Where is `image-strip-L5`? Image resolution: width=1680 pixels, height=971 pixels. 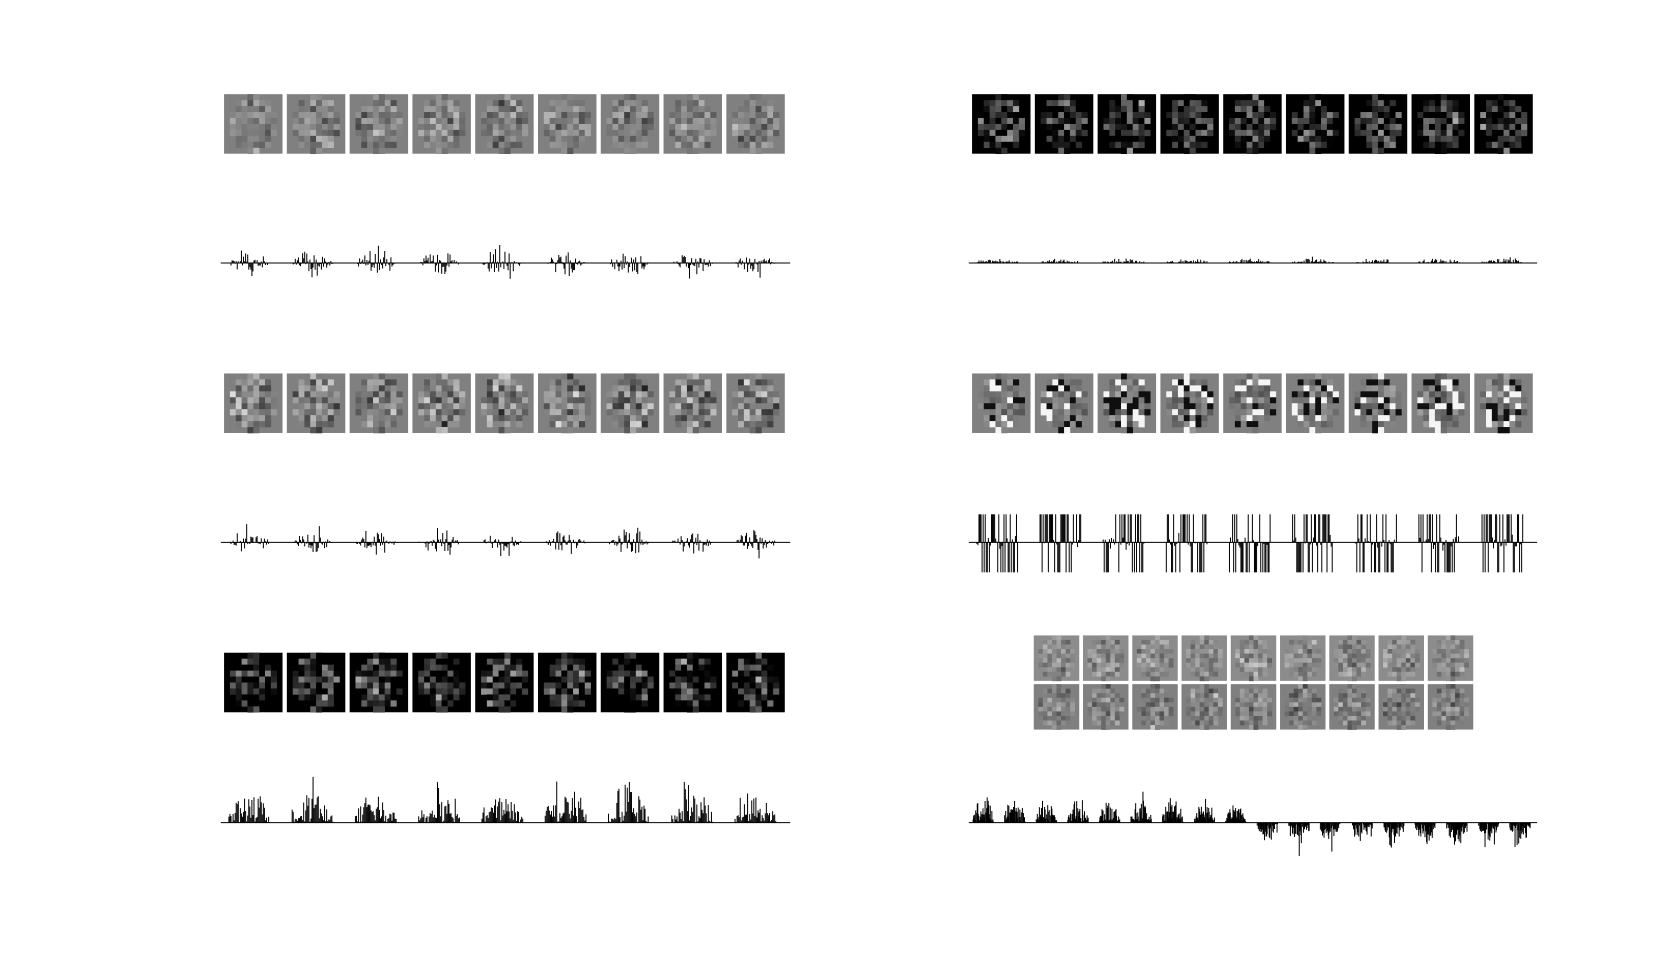 image-strip-L5 is located at coordinates (504, 682).